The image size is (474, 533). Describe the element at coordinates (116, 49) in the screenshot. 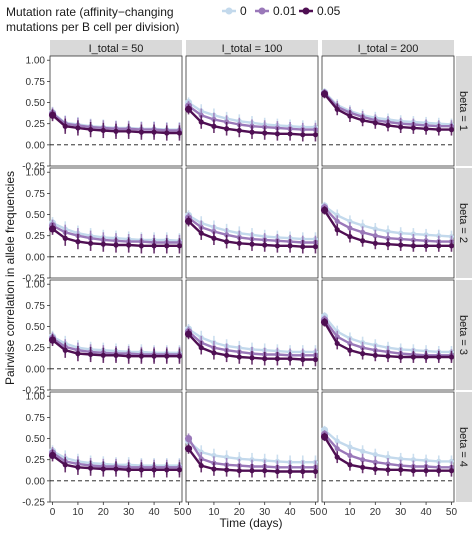

I see `col-strip-label-0: I_total = 50` at that location.